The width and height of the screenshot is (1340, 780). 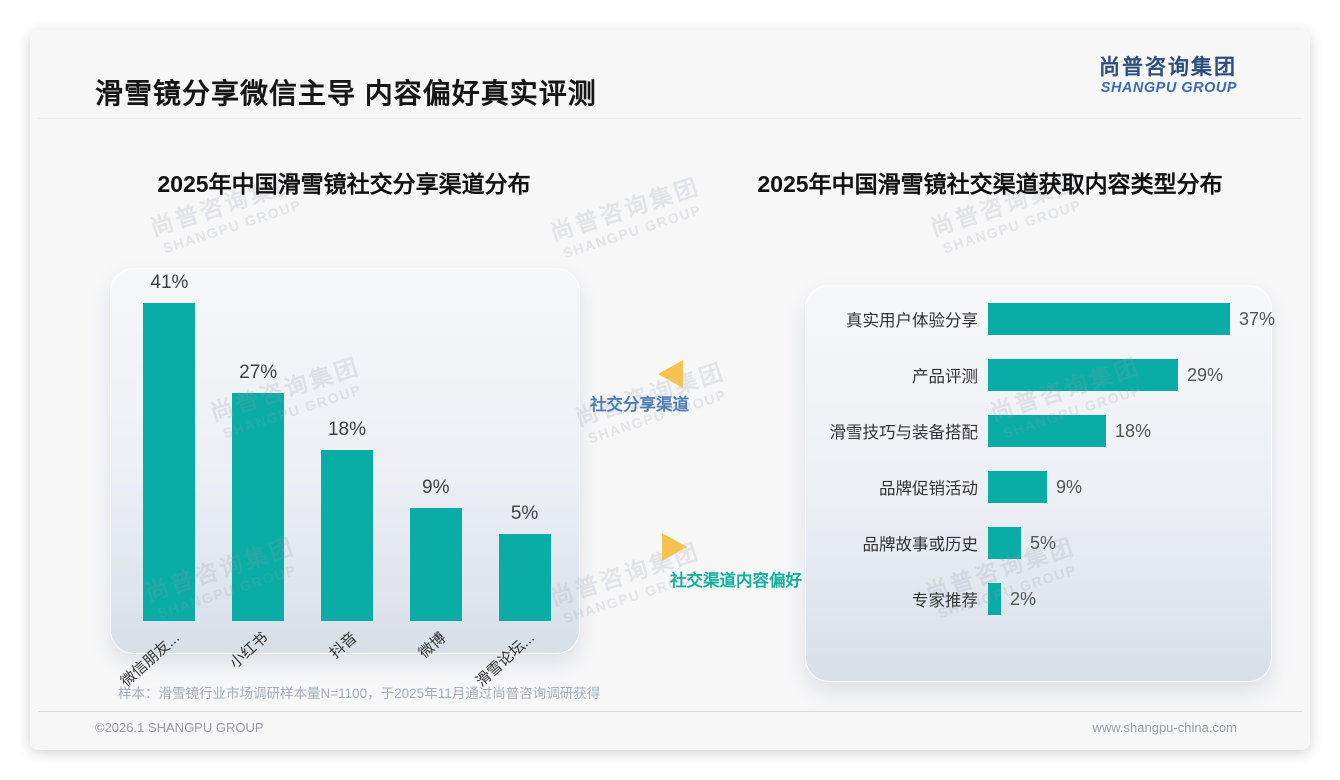 I want to click on x-axis-label: 微博, so click(x=432, y=645).